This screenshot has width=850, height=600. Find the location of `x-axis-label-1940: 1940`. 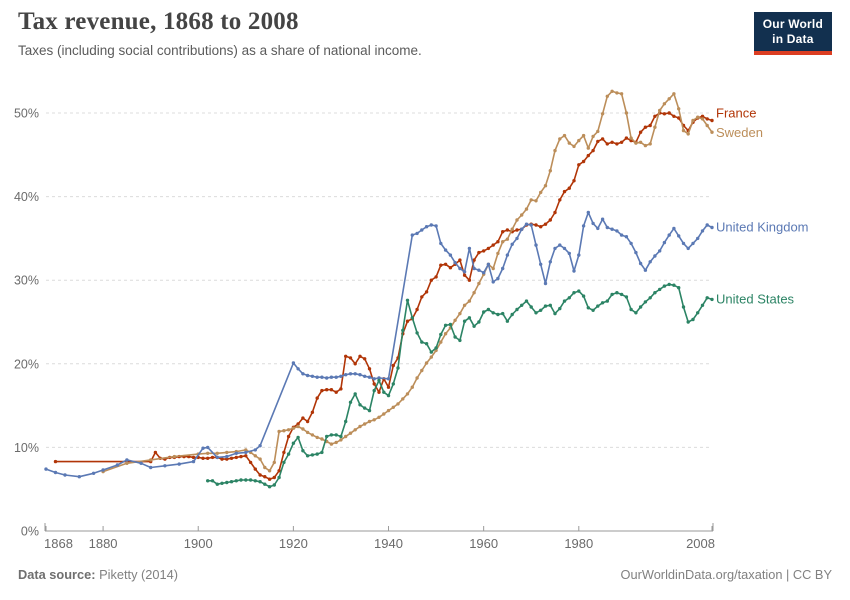

x-axis-label-1940: 1940 is located at coordinates (388, 543).